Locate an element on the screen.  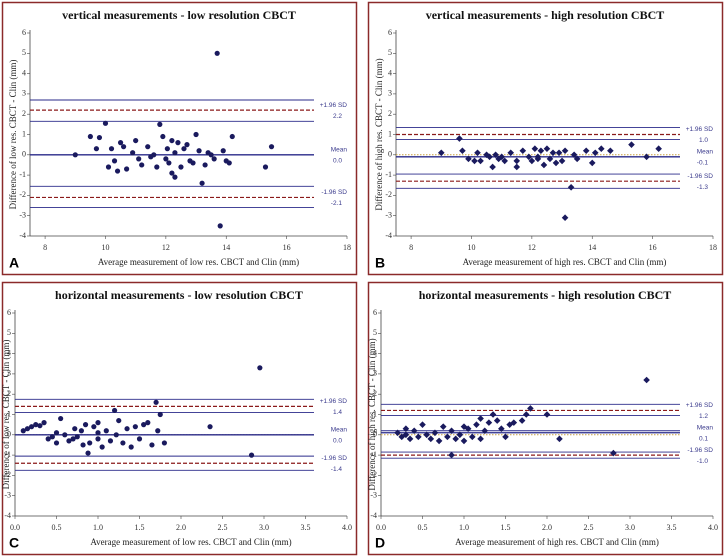
y-tick-label: 2 is located at coordinates (390, 113).